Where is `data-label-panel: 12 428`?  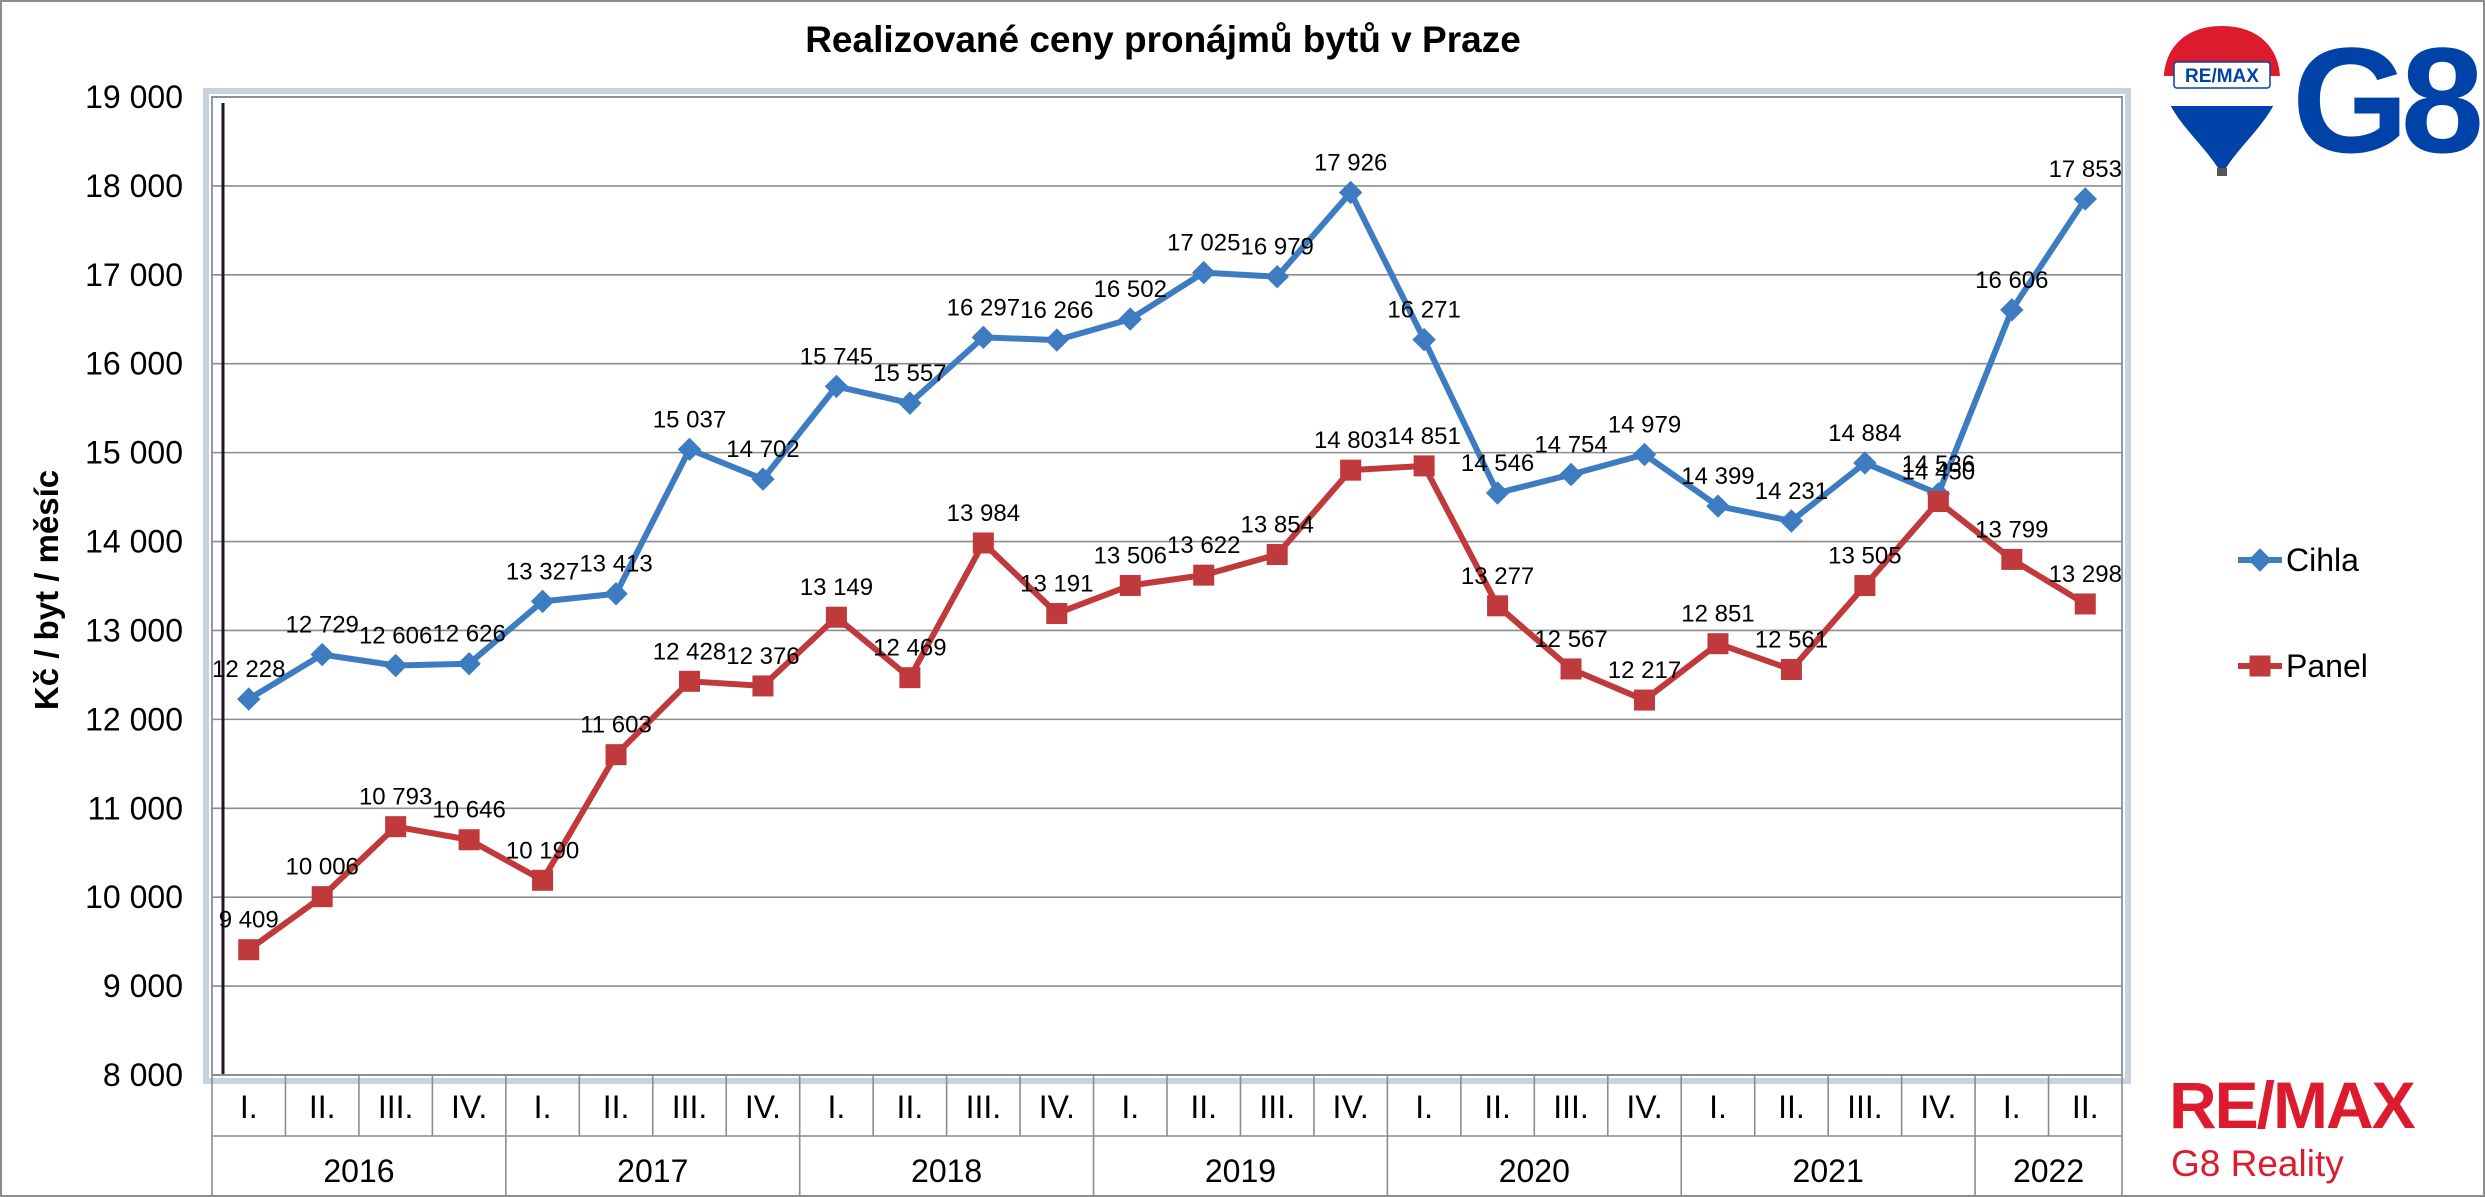 data-label-panel: 12 428 is located at coordinates (689, 651).